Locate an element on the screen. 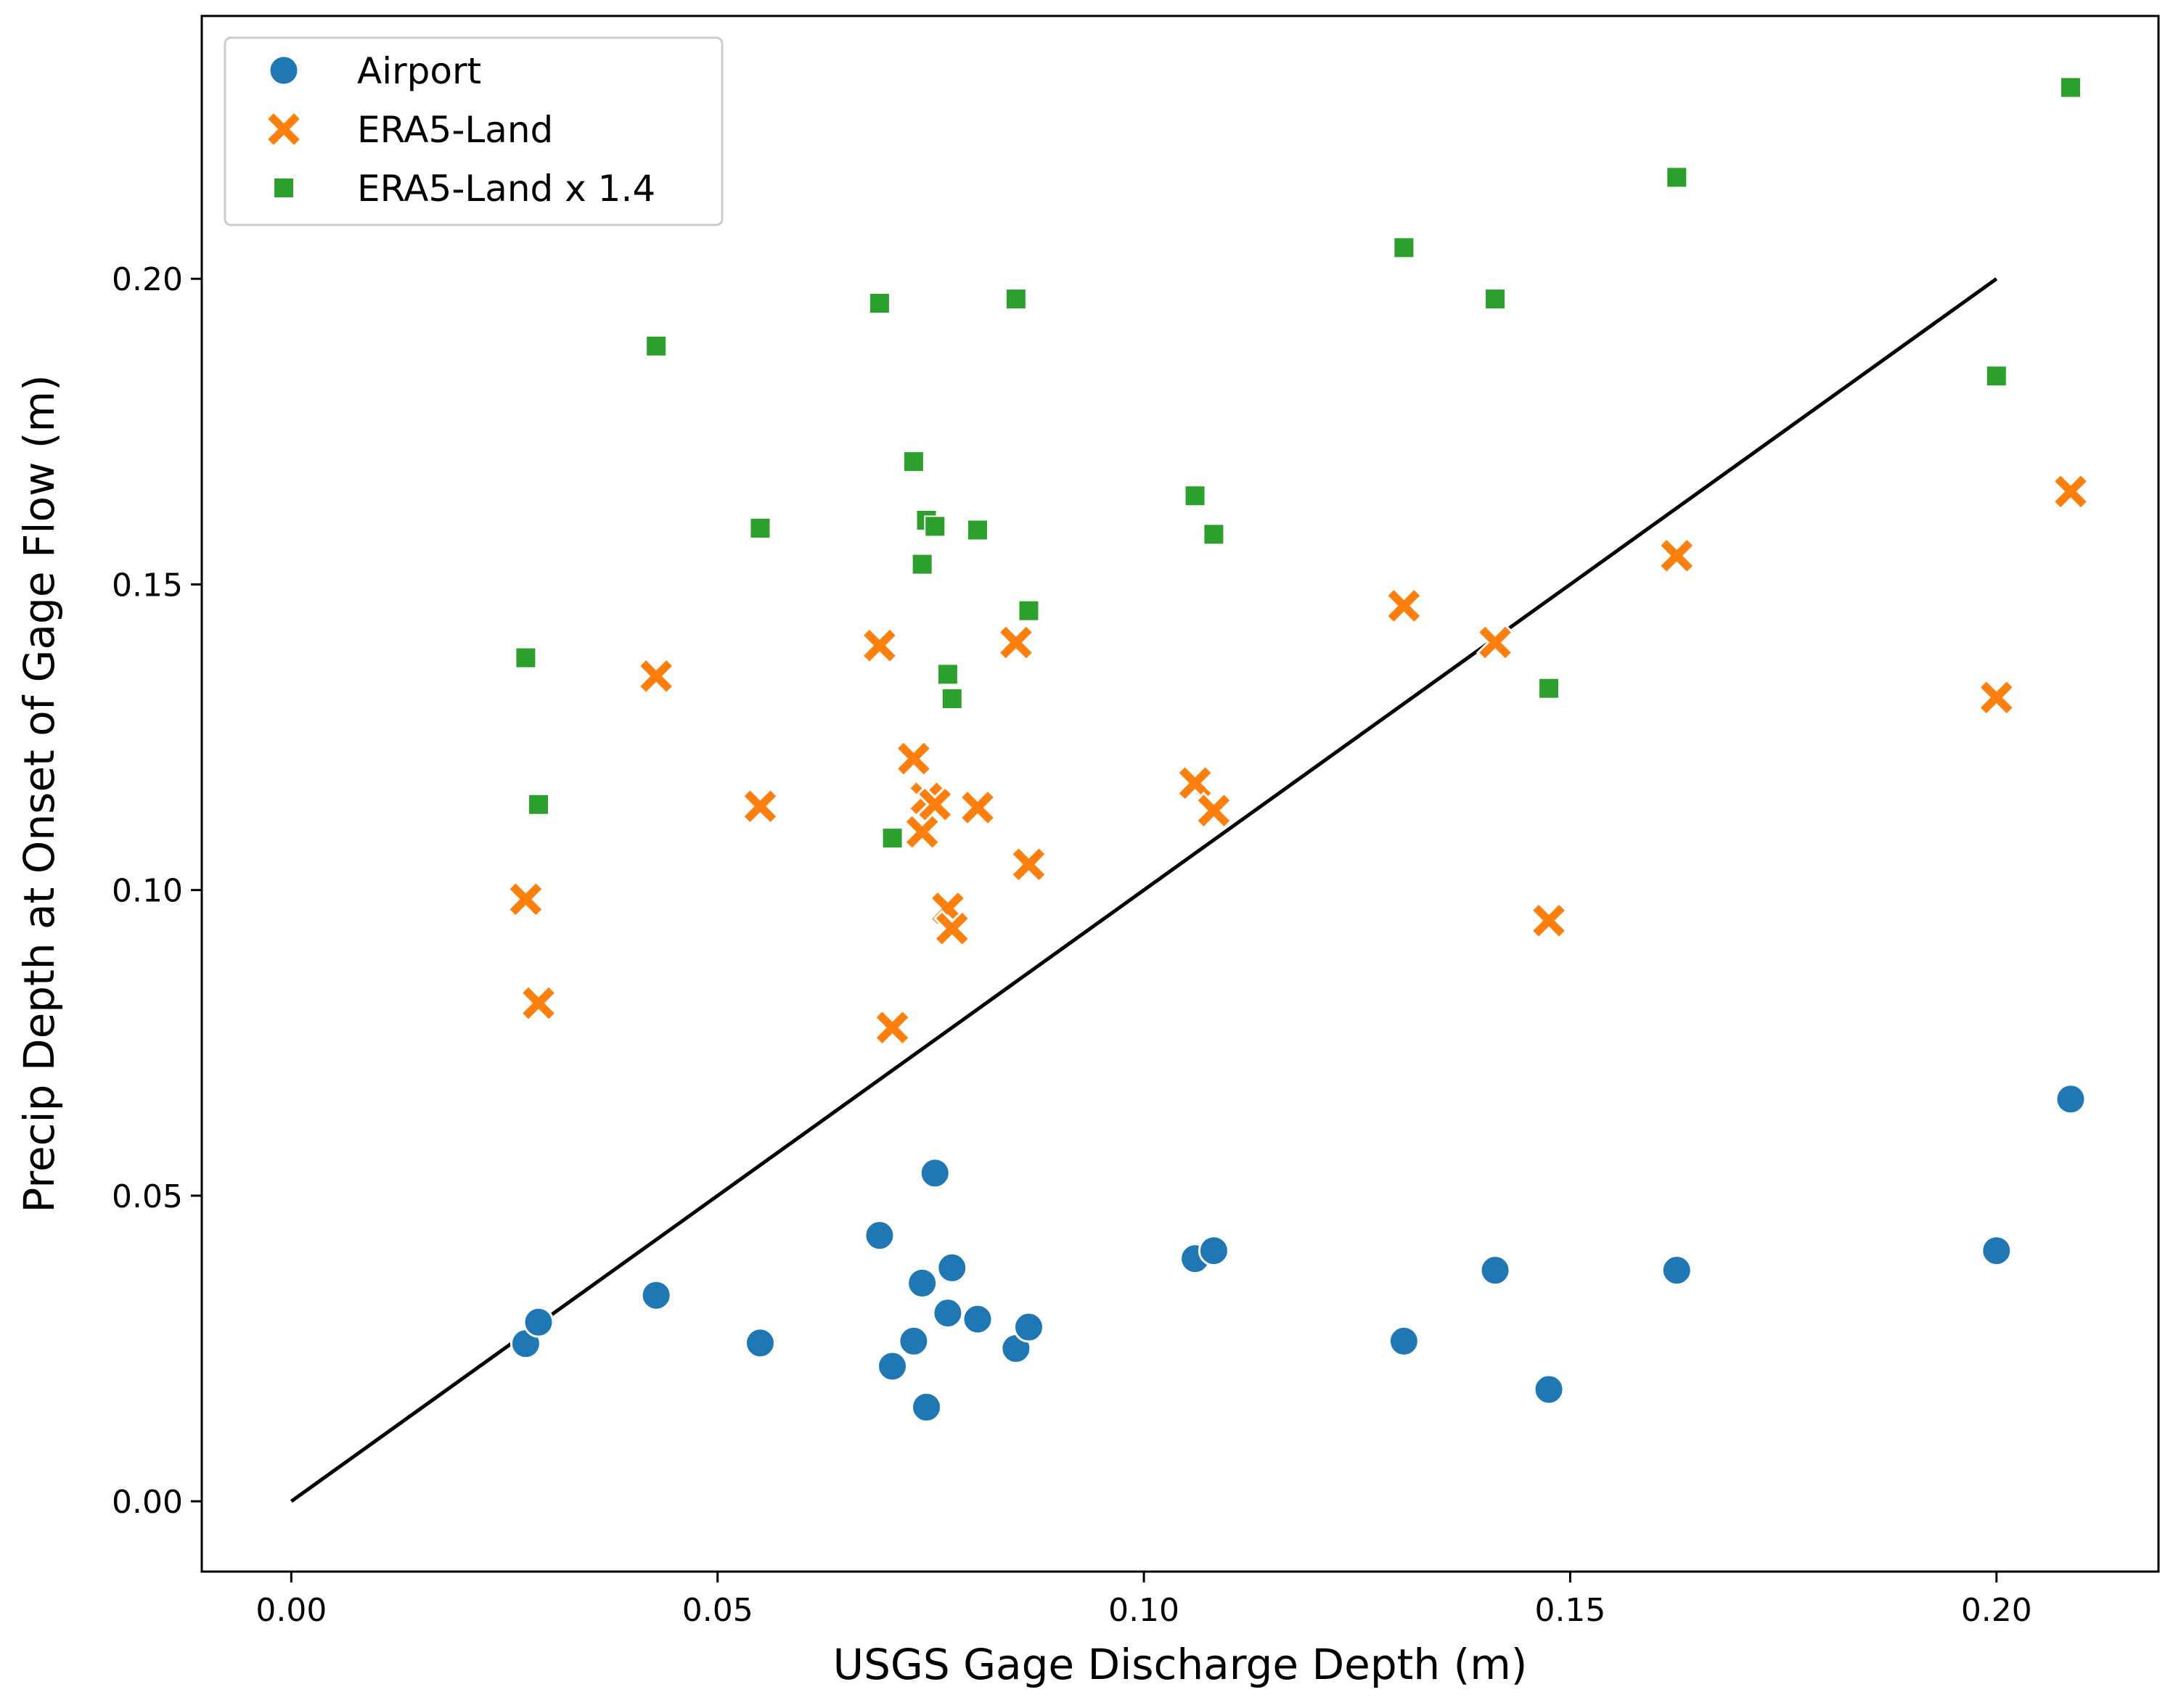 The width and height of the screenshot is (2173, 1708). legend-item: ERA5-Land is located at coordinates (408, 130).